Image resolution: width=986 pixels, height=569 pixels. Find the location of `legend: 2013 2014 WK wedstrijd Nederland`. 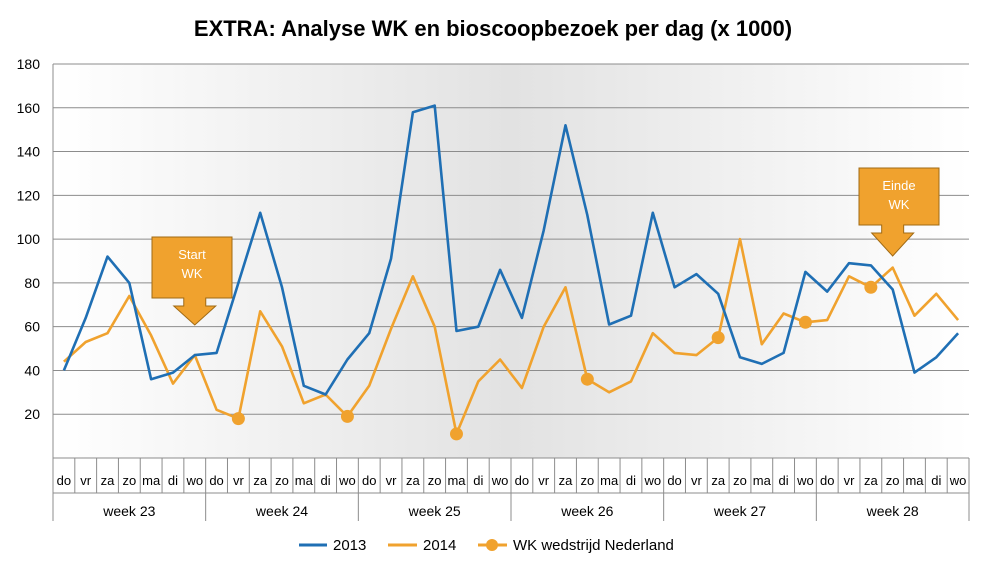

legend: 2013 2014 WK wedstrijd Nederland is located at coordinates (486, 545).